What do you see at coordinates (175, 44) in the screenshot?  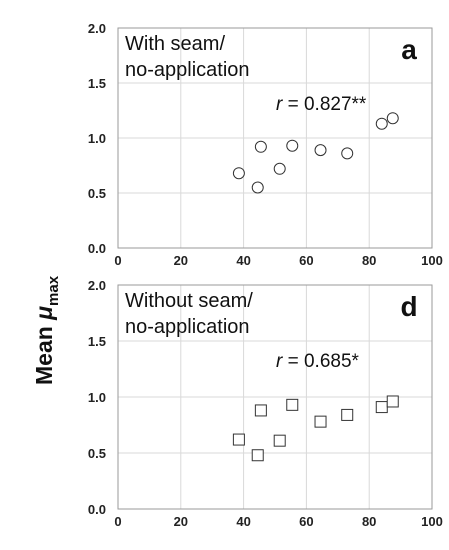 I see `panel-annotation: With seam/` at bounding box center [175, 44].